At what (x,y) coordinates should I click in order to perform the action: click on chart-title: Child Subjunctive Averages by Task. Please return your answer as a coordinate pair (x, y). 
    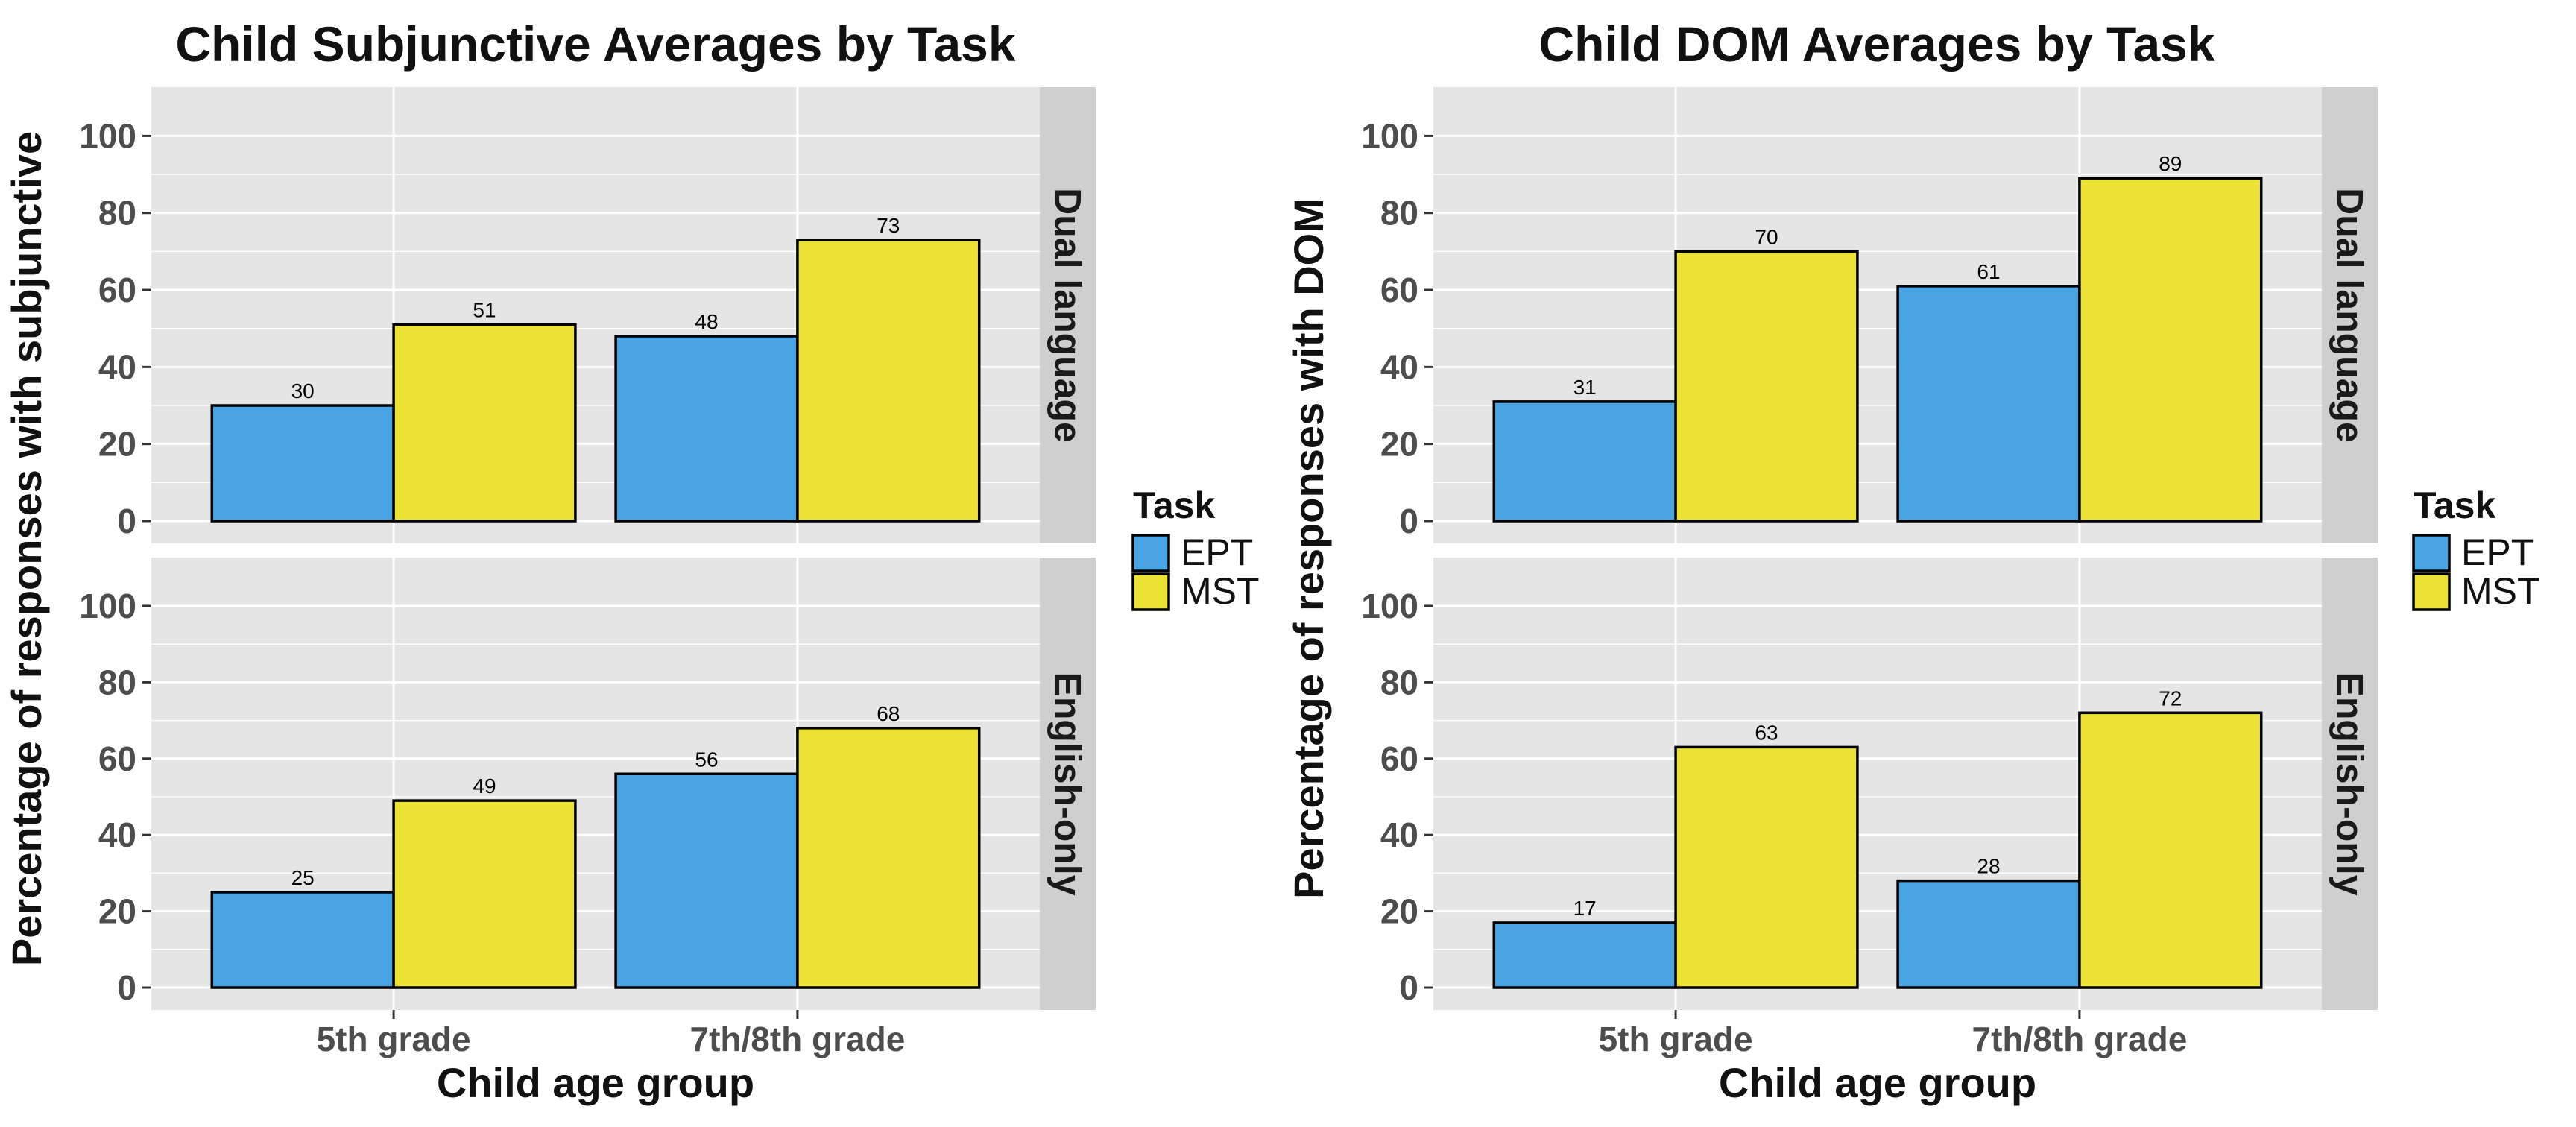
    Looking at the image, I should click on (596, 44).